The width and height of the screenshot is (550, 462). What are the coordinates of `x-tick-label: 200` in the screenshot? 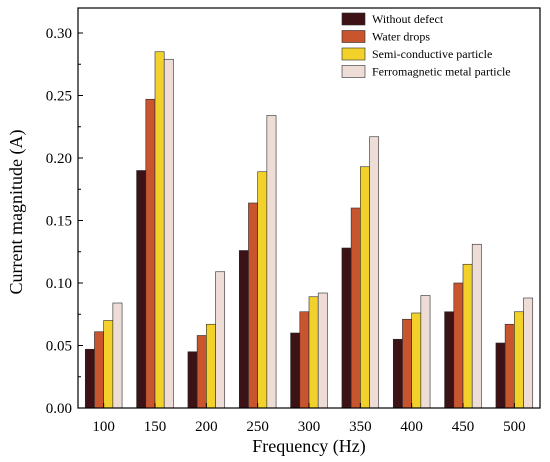 It's located at (206, 427).